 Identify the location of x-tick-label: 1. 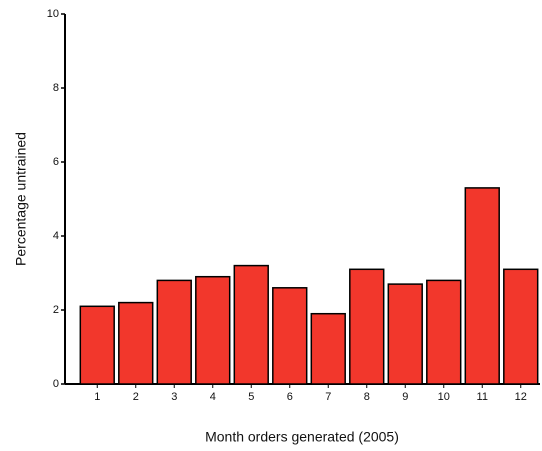
(97, 397).